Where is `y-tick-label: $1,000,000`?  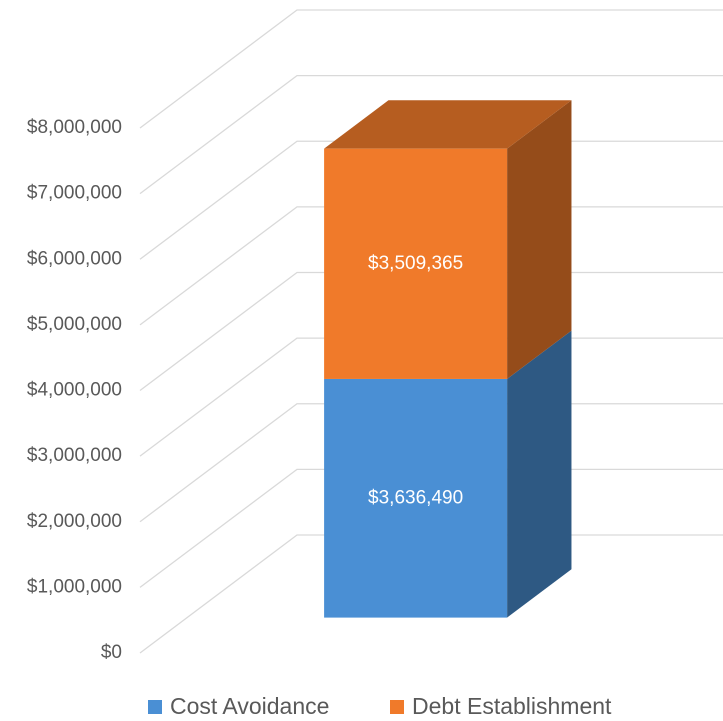 y-tick-label: $1,000,000 is located at coordinates (74, 586).